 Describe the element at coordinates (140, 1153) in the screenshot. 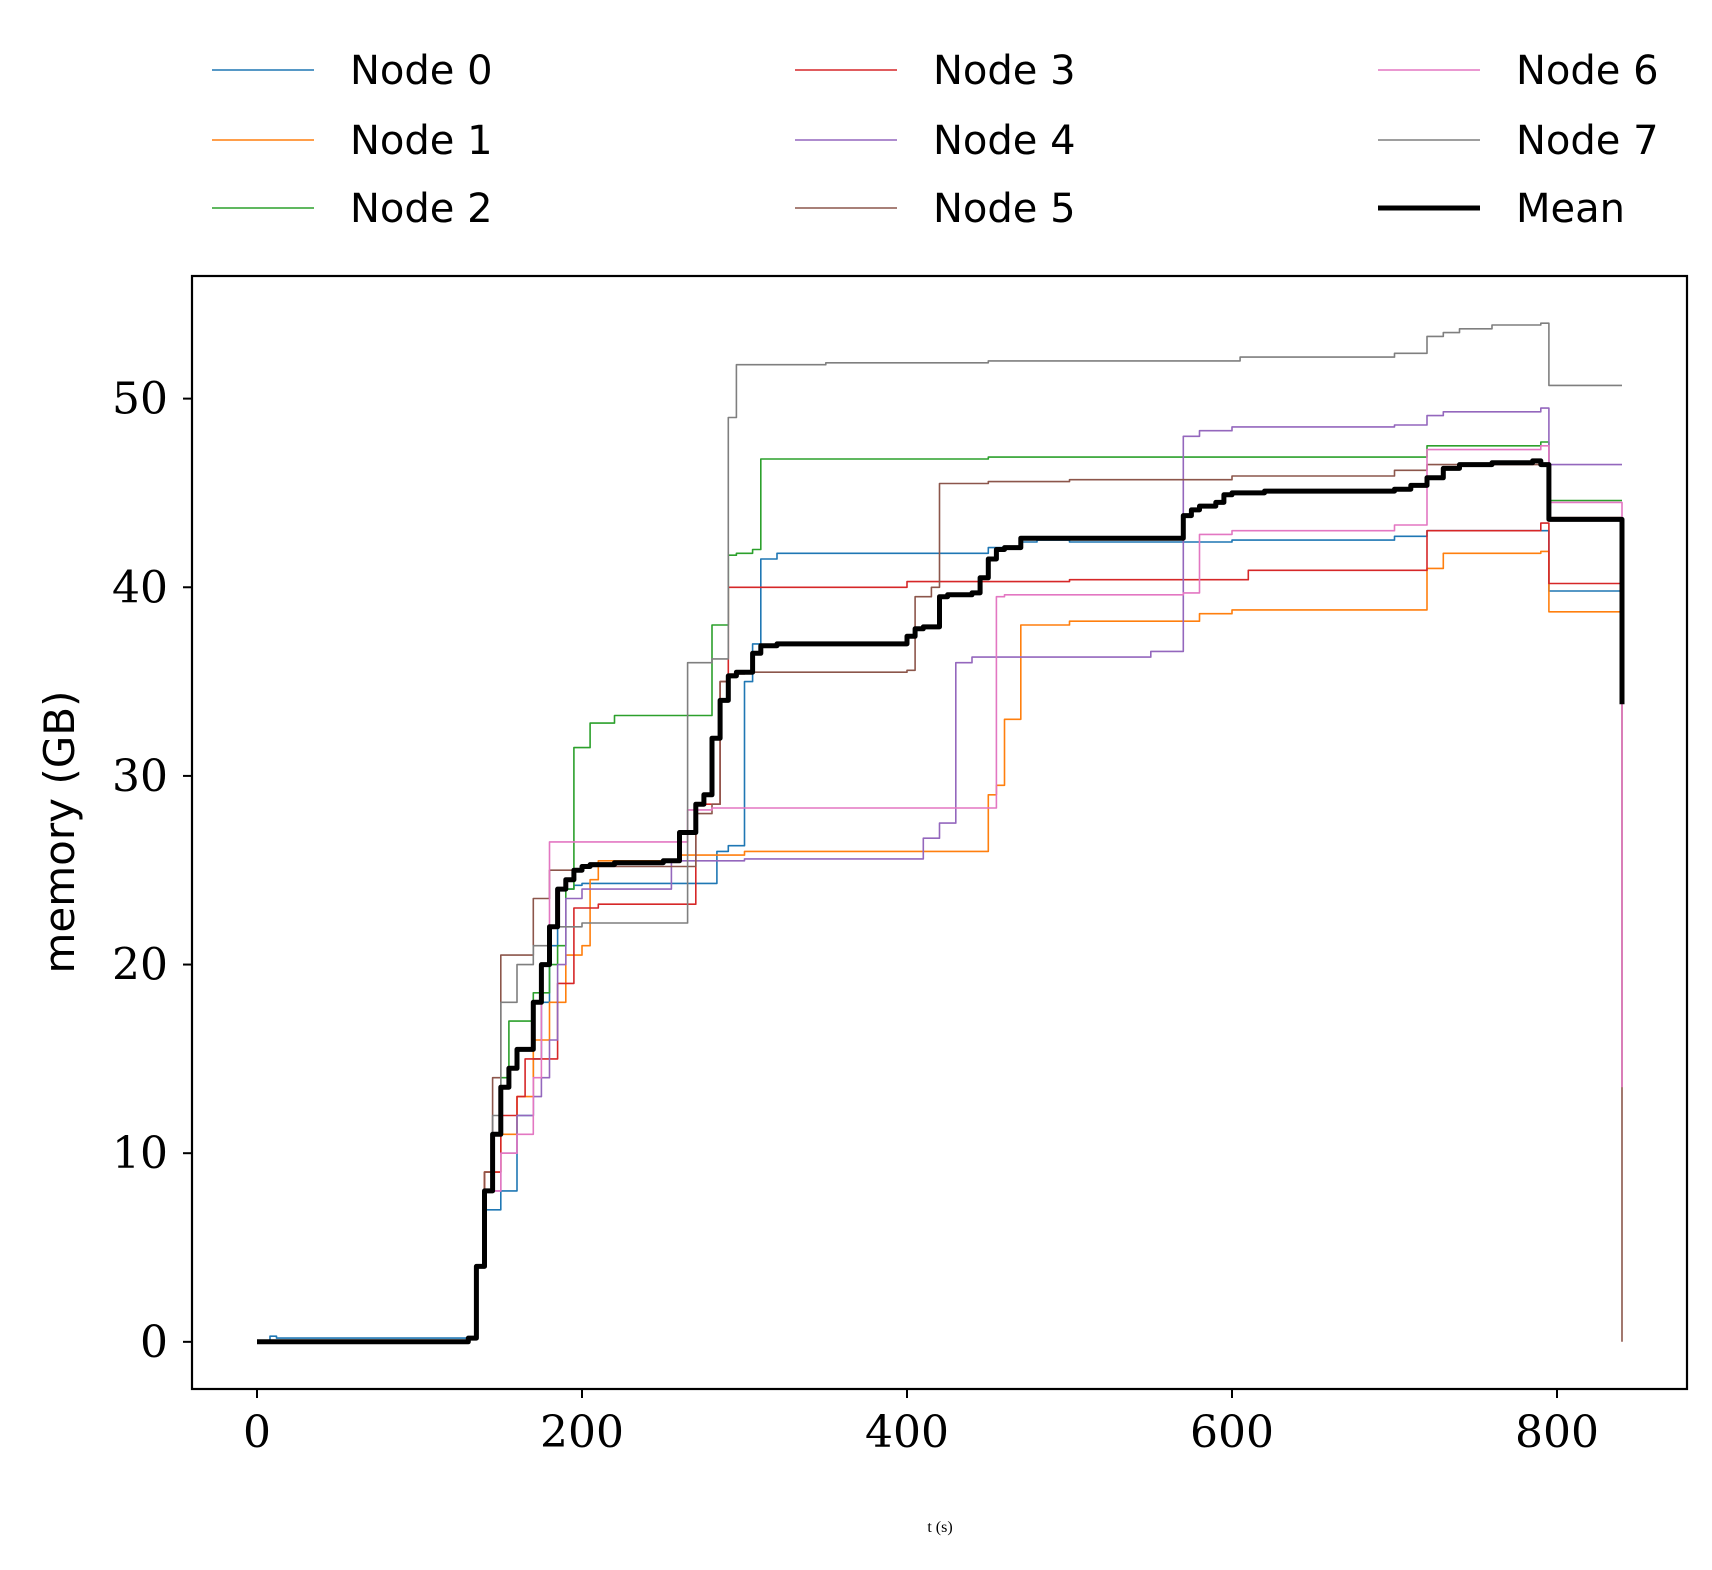

I see `y-tick-label: 10` at that location.